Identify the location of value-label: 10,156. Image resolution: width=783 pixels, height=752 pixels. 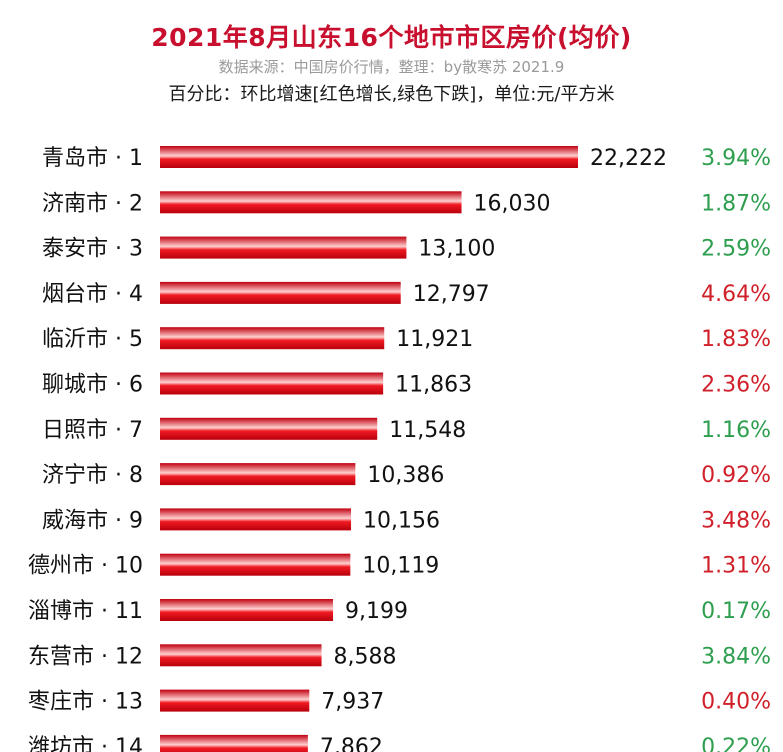
(401, 520).